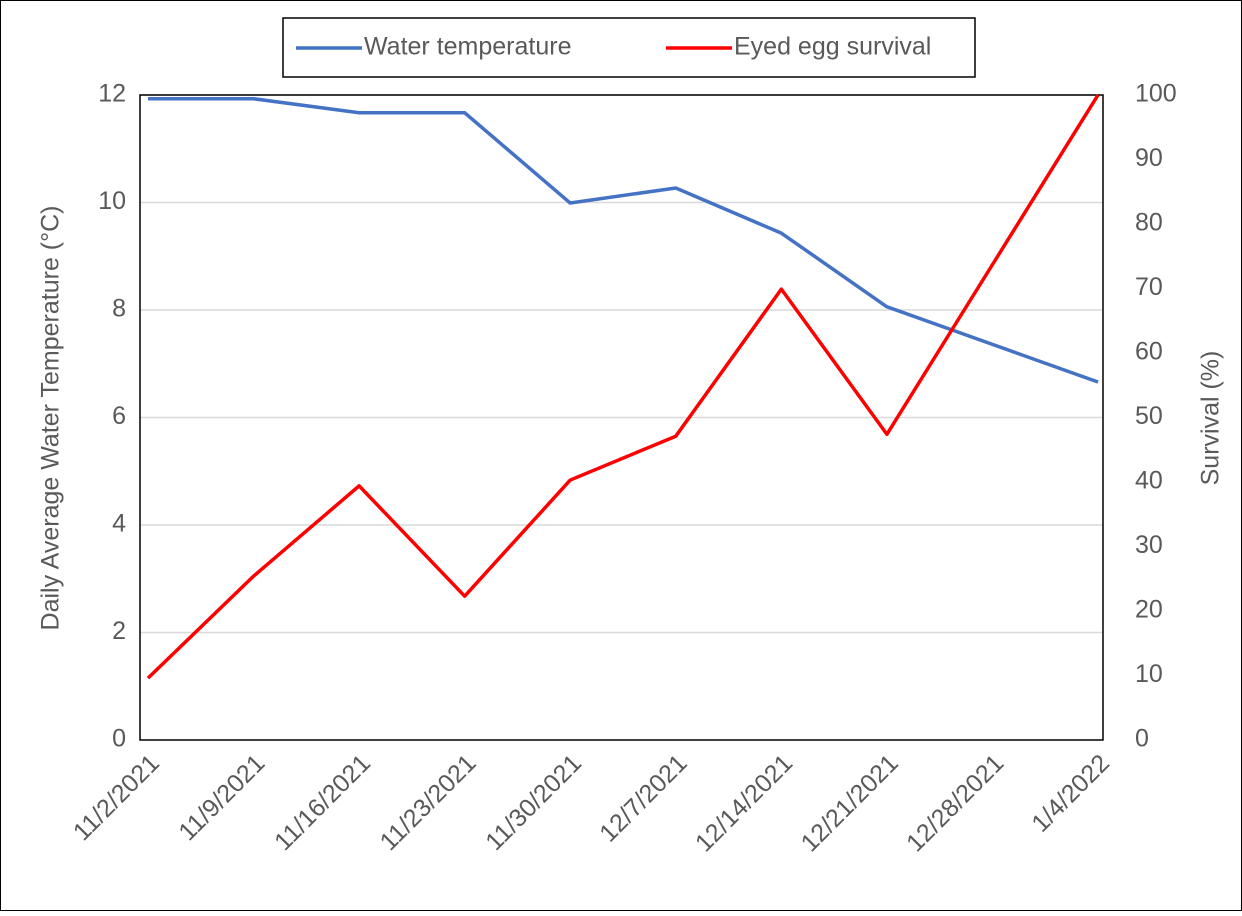 The image size is (1242, 916). What do you see at coordinates (467, 47) in the screenshot?
I see `legend-label: Water temperature` at bounding box center [467, 47].